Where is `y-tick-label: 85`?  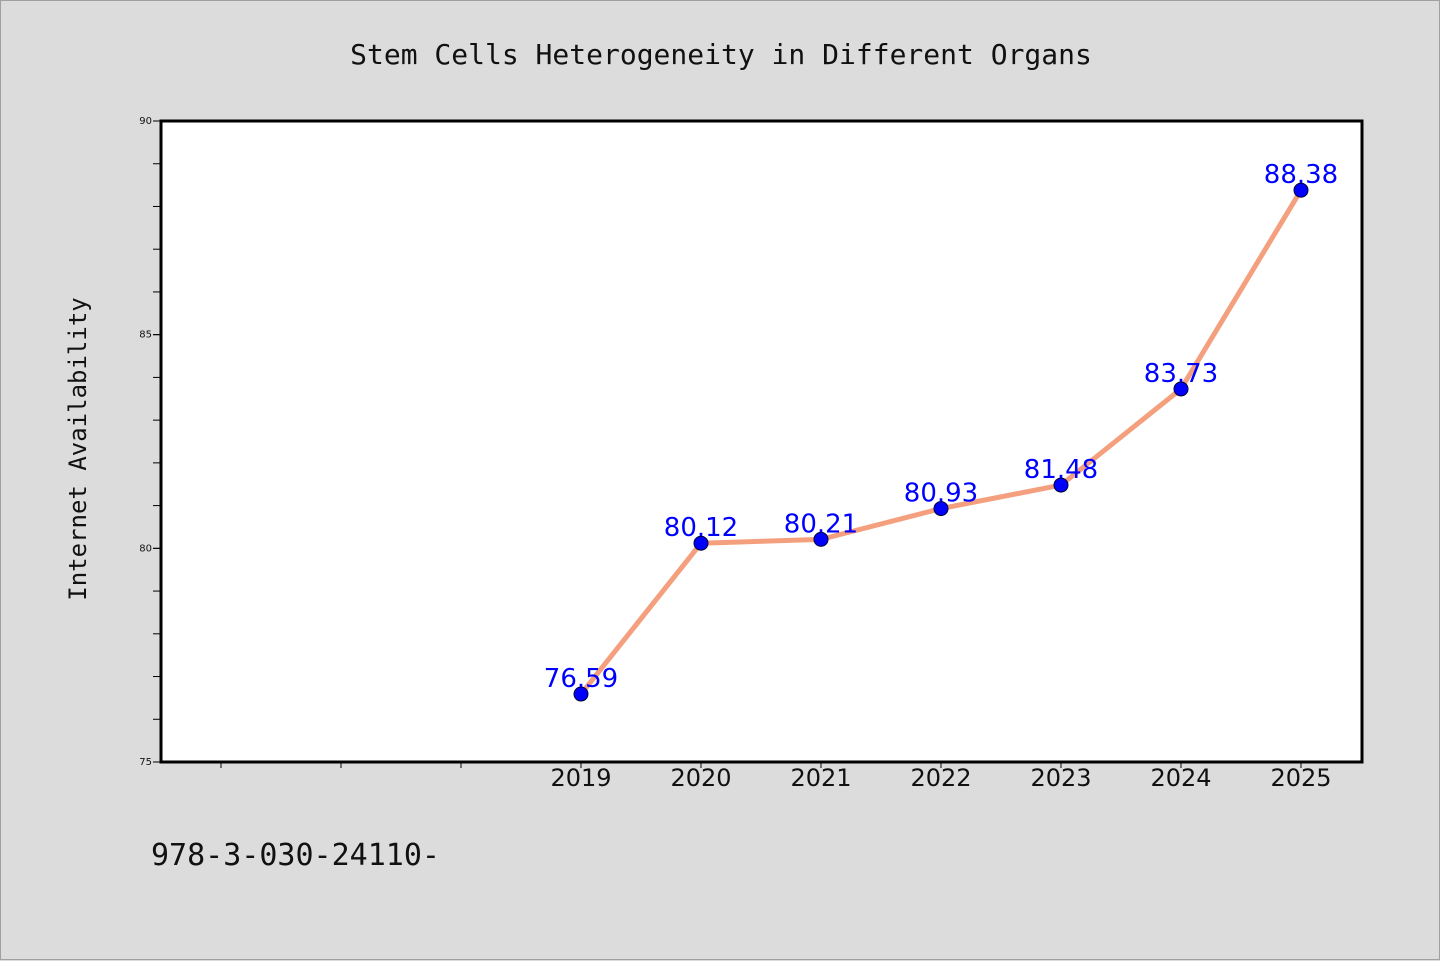
y-tick-label: 85 is located at coordinates (145, 335).